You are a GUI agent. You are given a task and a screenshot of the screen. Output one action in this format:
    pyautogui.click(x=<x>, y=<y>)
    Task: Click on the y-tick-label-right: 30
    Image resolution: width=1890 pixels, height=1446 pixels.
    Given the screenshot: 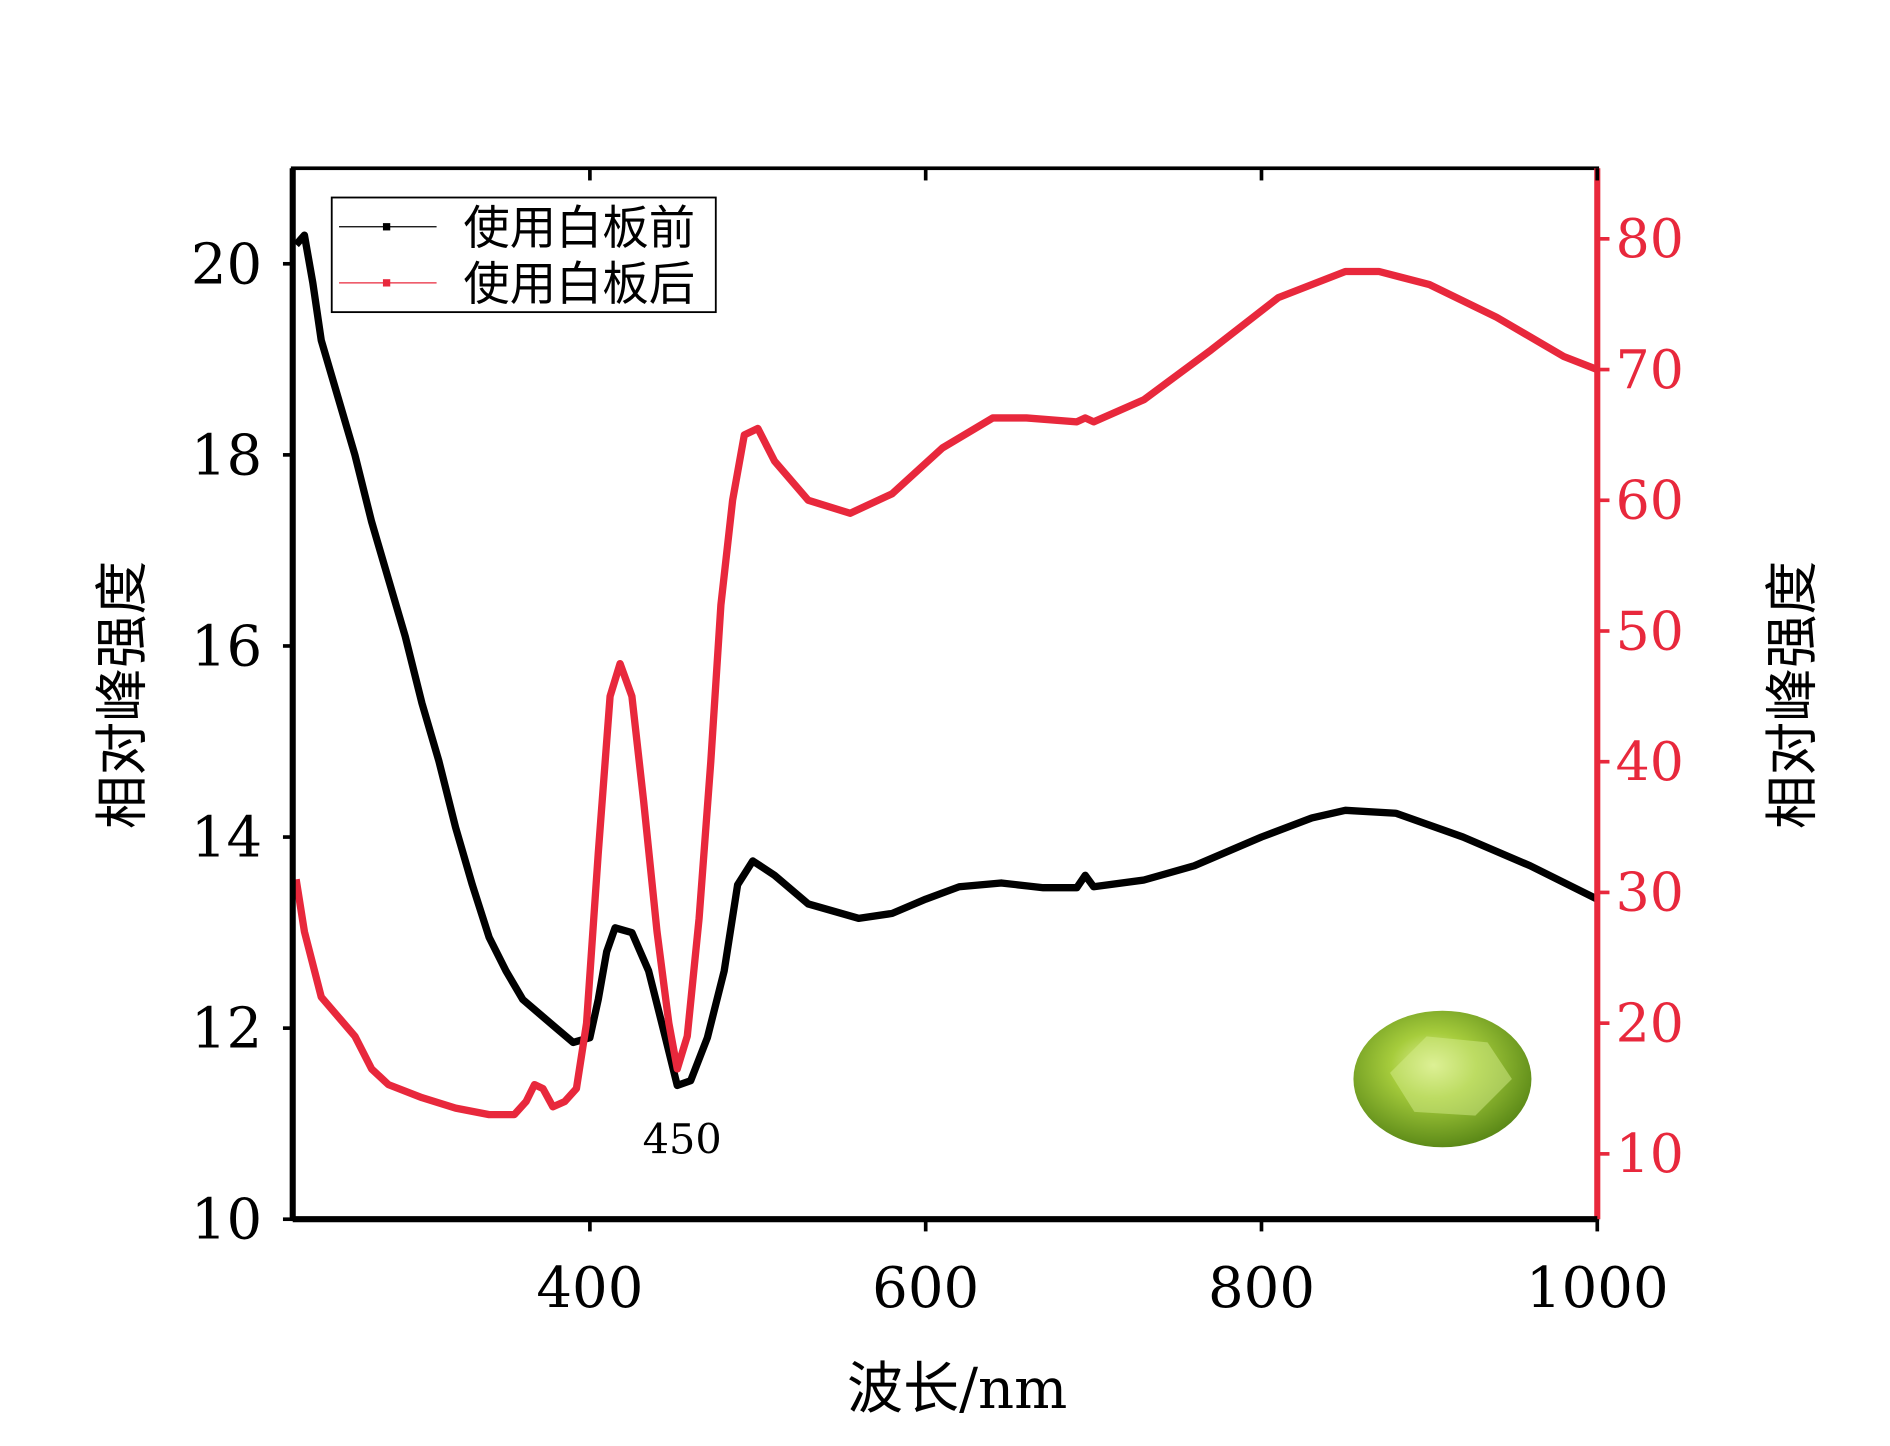 What is the action you would take?
    pyautogui.click(x=1650, y=892)
    